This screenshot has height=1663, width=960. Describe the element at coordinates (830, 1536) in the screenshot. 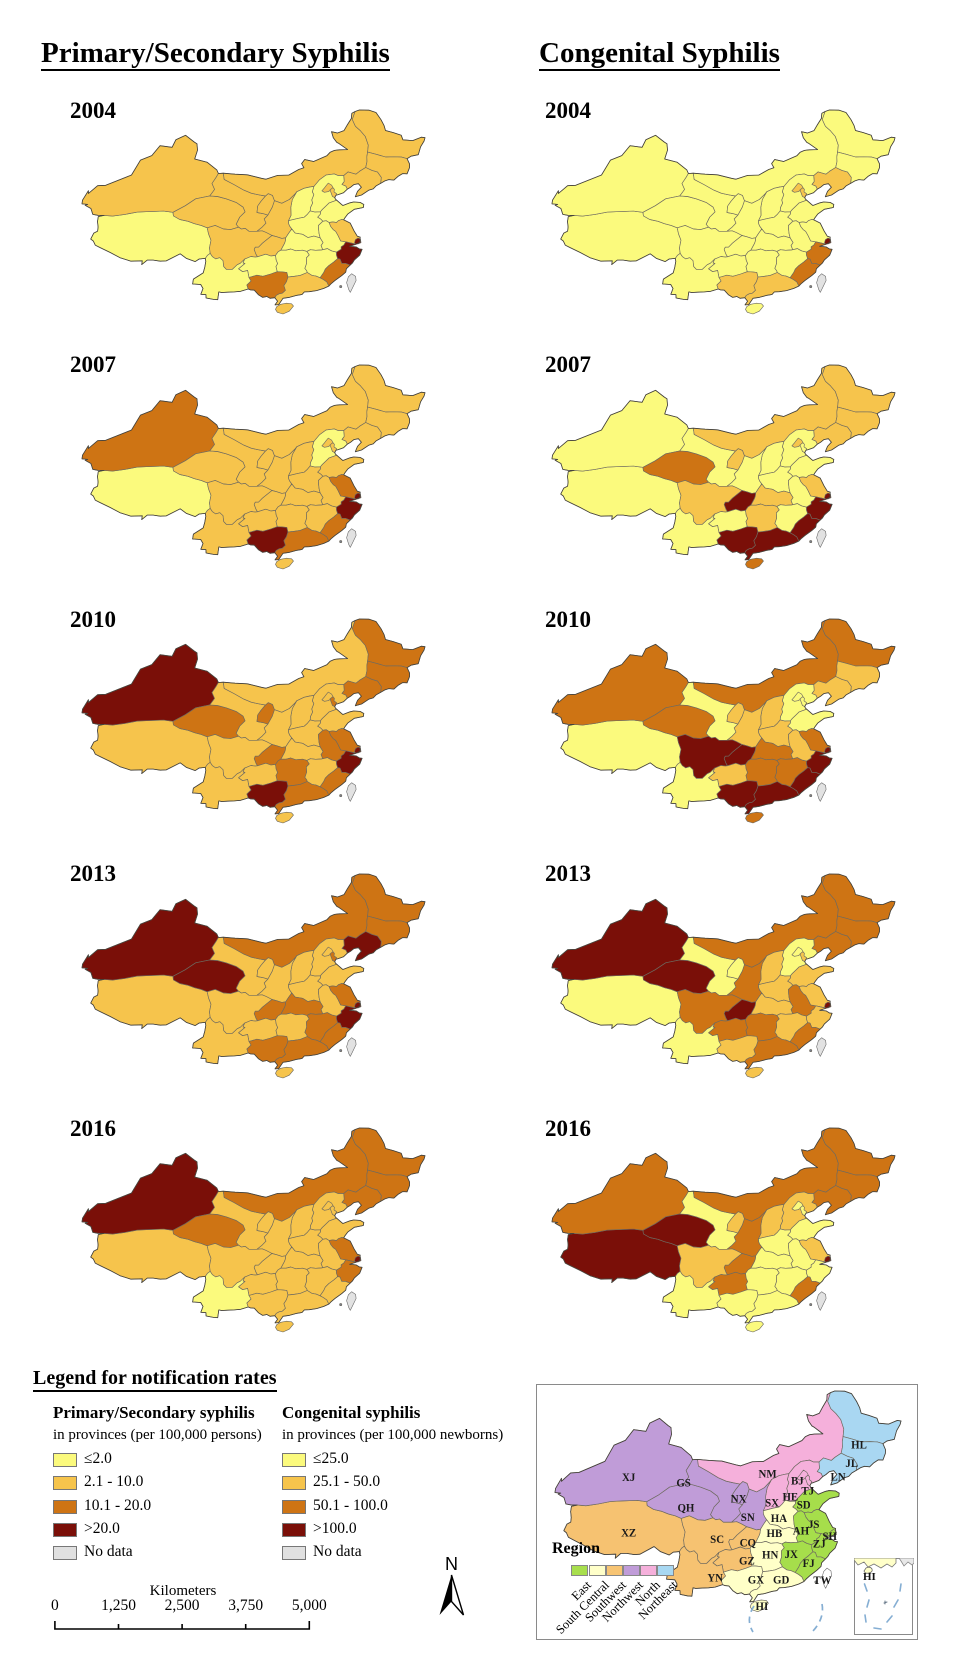

I see `svg-text: SH` at that location.